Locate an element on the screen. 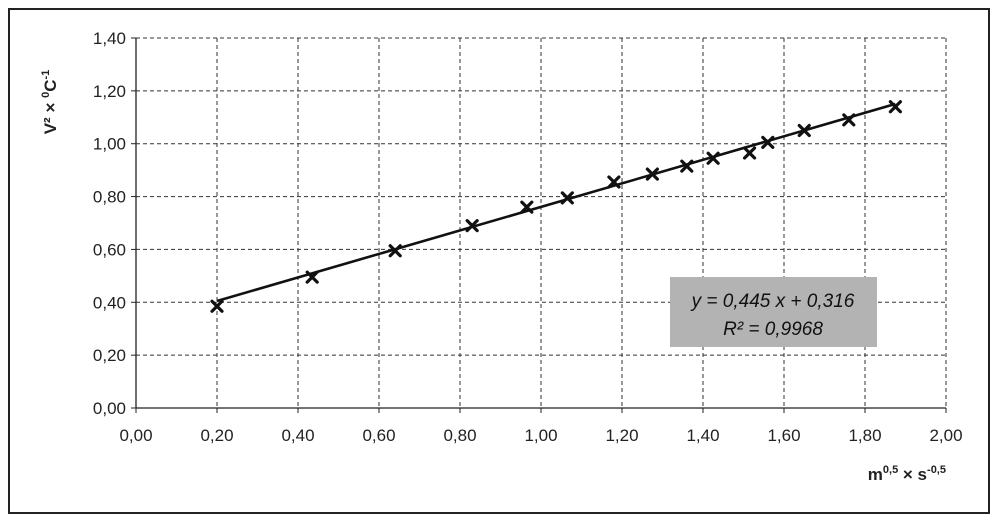 This screenshot has width=1000, height=523. y-tick-label: 0,60 is located at coordinates (109, 249).